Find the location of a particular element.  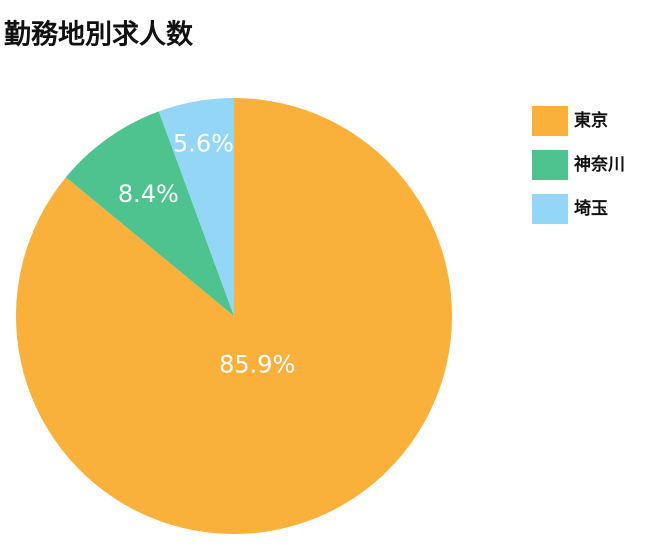

chart-title: 勤務地別求人数 is located at coordinates (99, 35).